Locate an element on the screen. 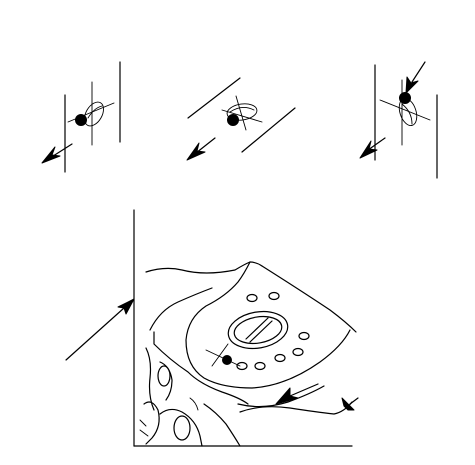 Image resolution: width=475 pixels, height=465 pixels. main-mark-crosshair-b is located at coordinates (220, 355).